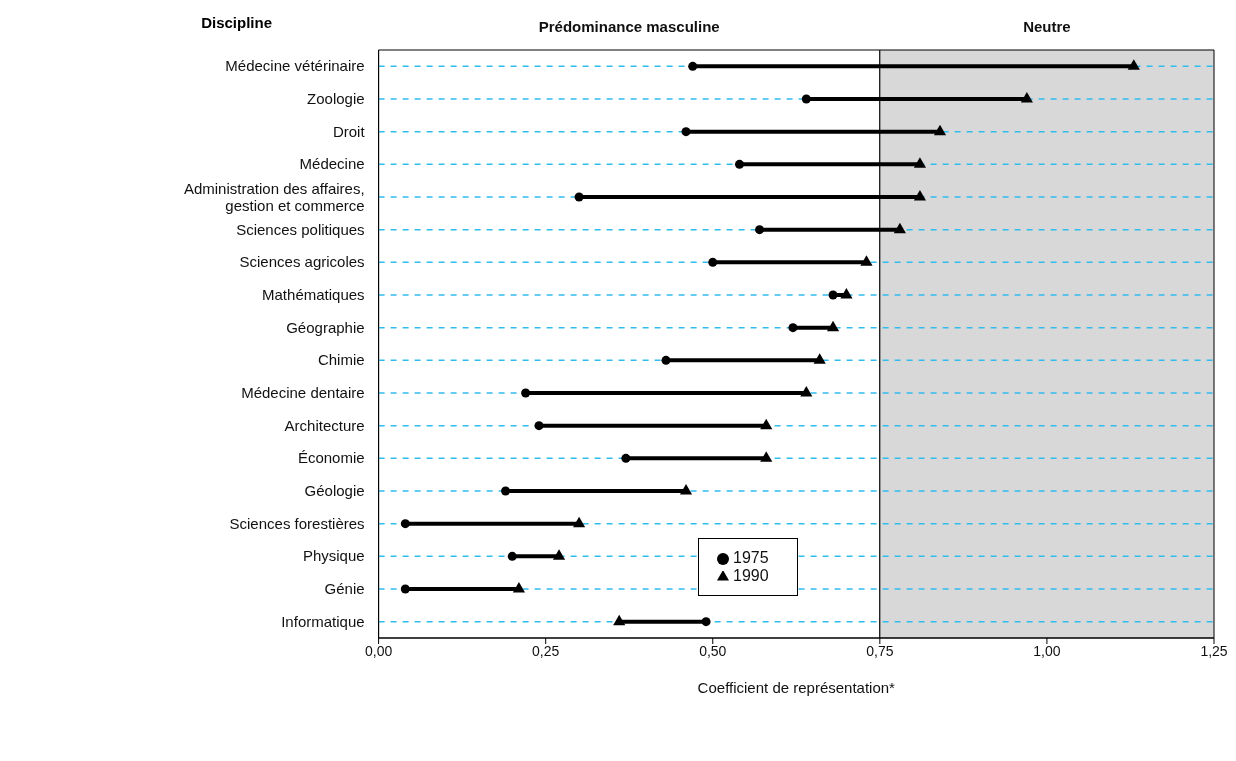 This screenshot has height=761, width=1236. Describe the element at coordinates (332, 164) in the screenshot. I see `y-tick-label: Médecine` at that location.